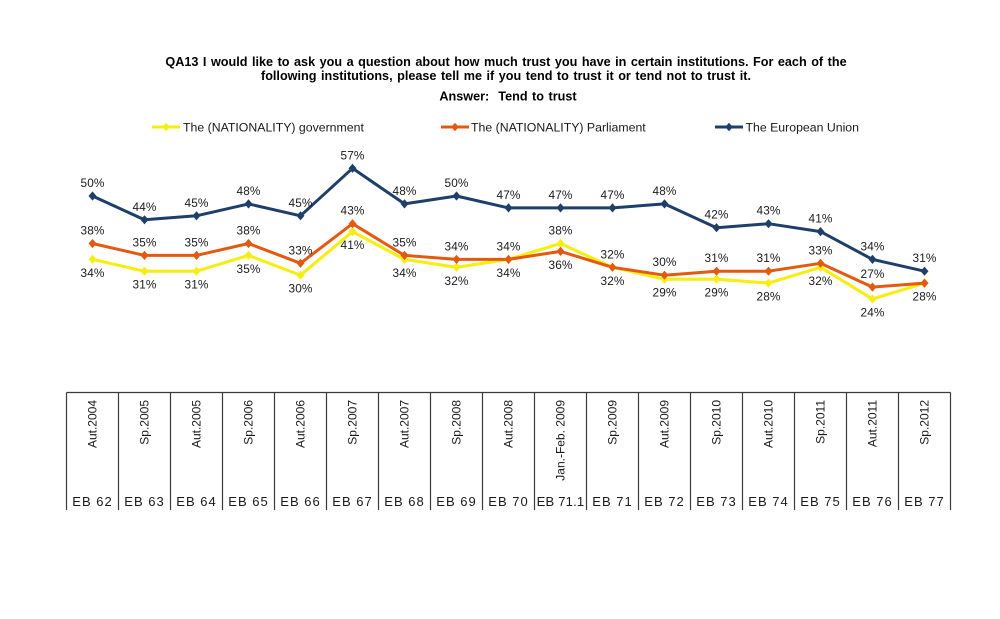  Describe the element at coordinates (768, 501) in the screenshot. I see `svg-text: EB 74` at that location.